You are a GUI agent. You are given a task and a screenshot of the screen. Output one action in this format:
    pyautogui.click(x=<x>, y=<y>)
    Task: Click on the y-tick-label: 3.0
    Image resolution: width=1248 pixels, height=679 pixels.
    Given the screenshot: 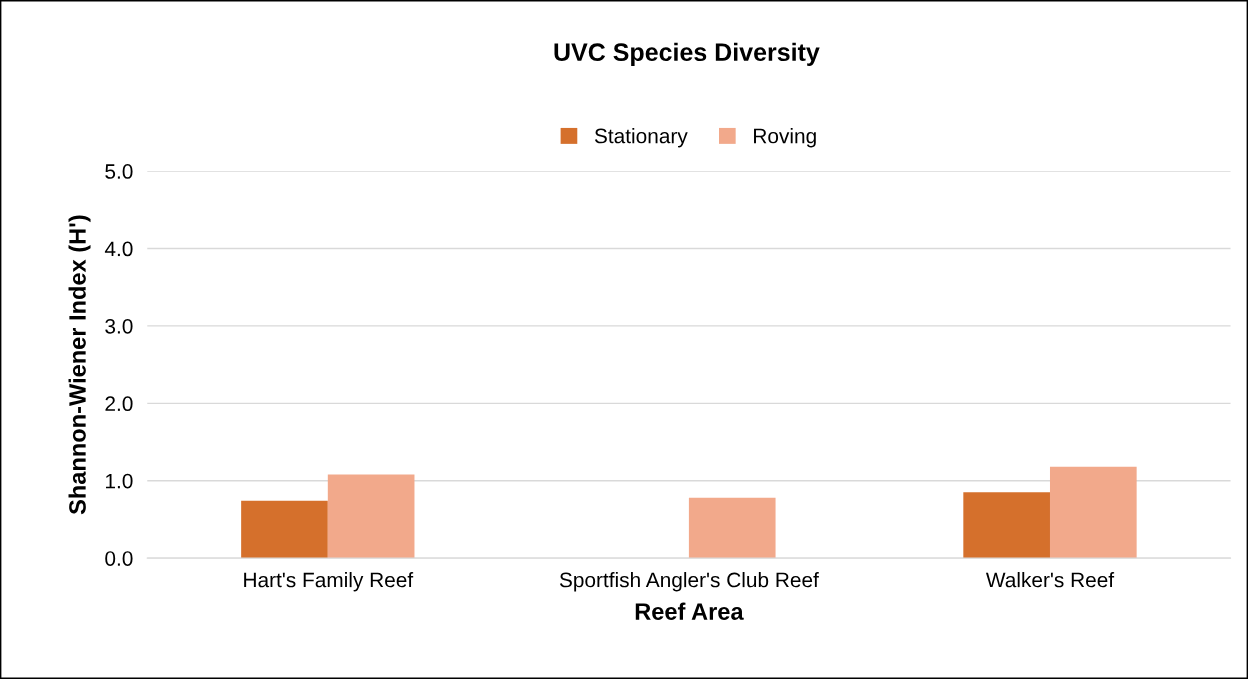 What is the action you would take?
    pyautogui.click(x=119, y=326)
    